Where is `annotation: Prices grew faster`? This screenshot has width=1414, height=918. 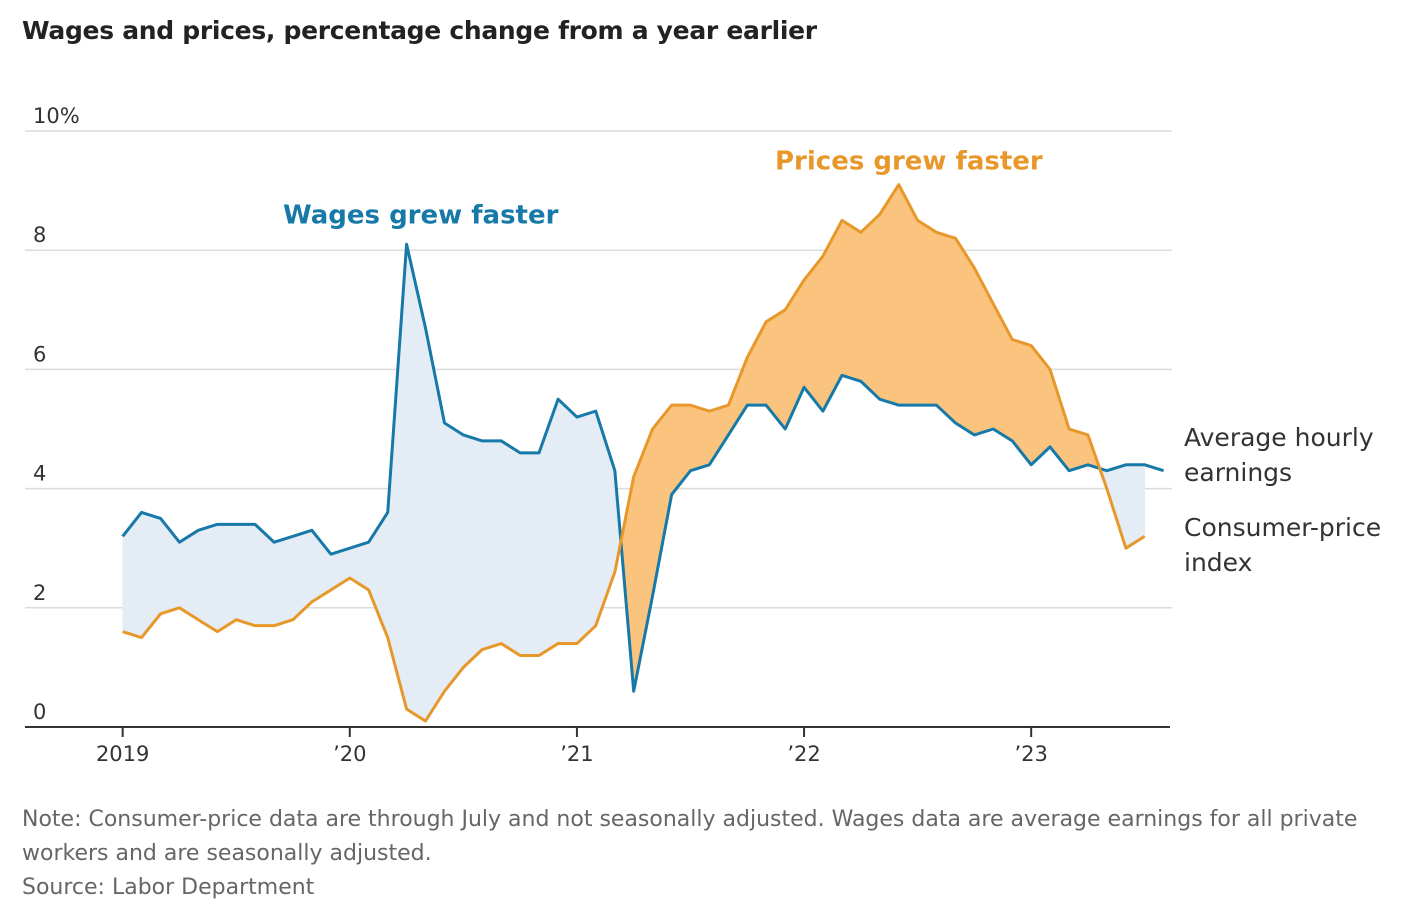
annotation: Prices grew faster is located at coordinates (909, 162).